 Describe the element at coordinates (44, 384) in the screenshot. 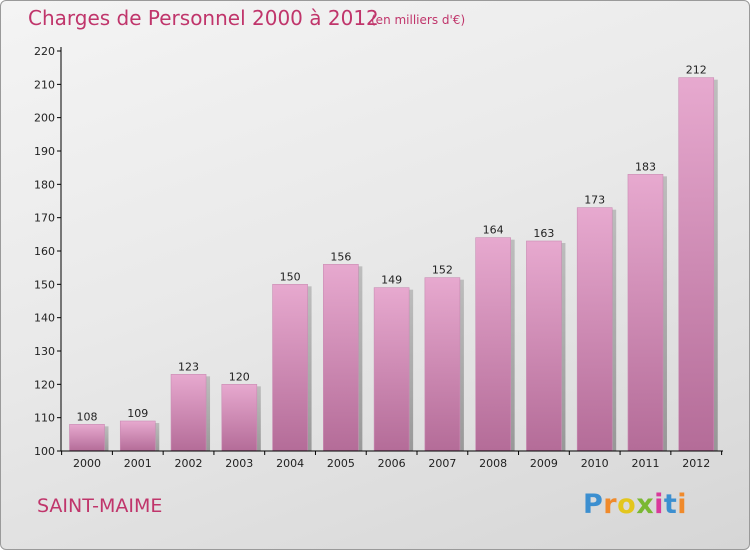

I see `y-tick-label: 120` at that location.